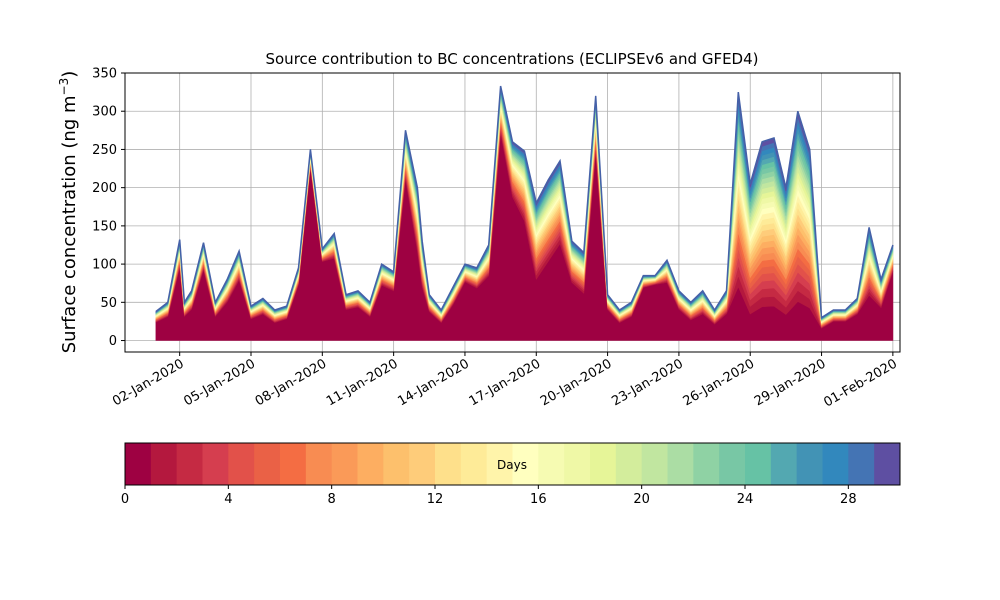  I want to click on colorbar-tick-label: 20, so click(641, 499).